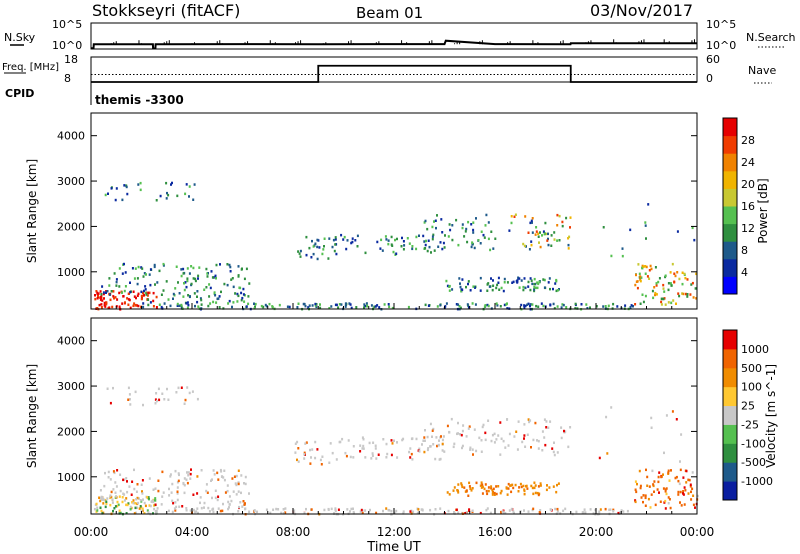 The height and width of the screenshot is (554, 800). Describe the element at coordinates (721, 24) in the screenshot. I see `nsky-right-tick-top: 10^5` at that location.